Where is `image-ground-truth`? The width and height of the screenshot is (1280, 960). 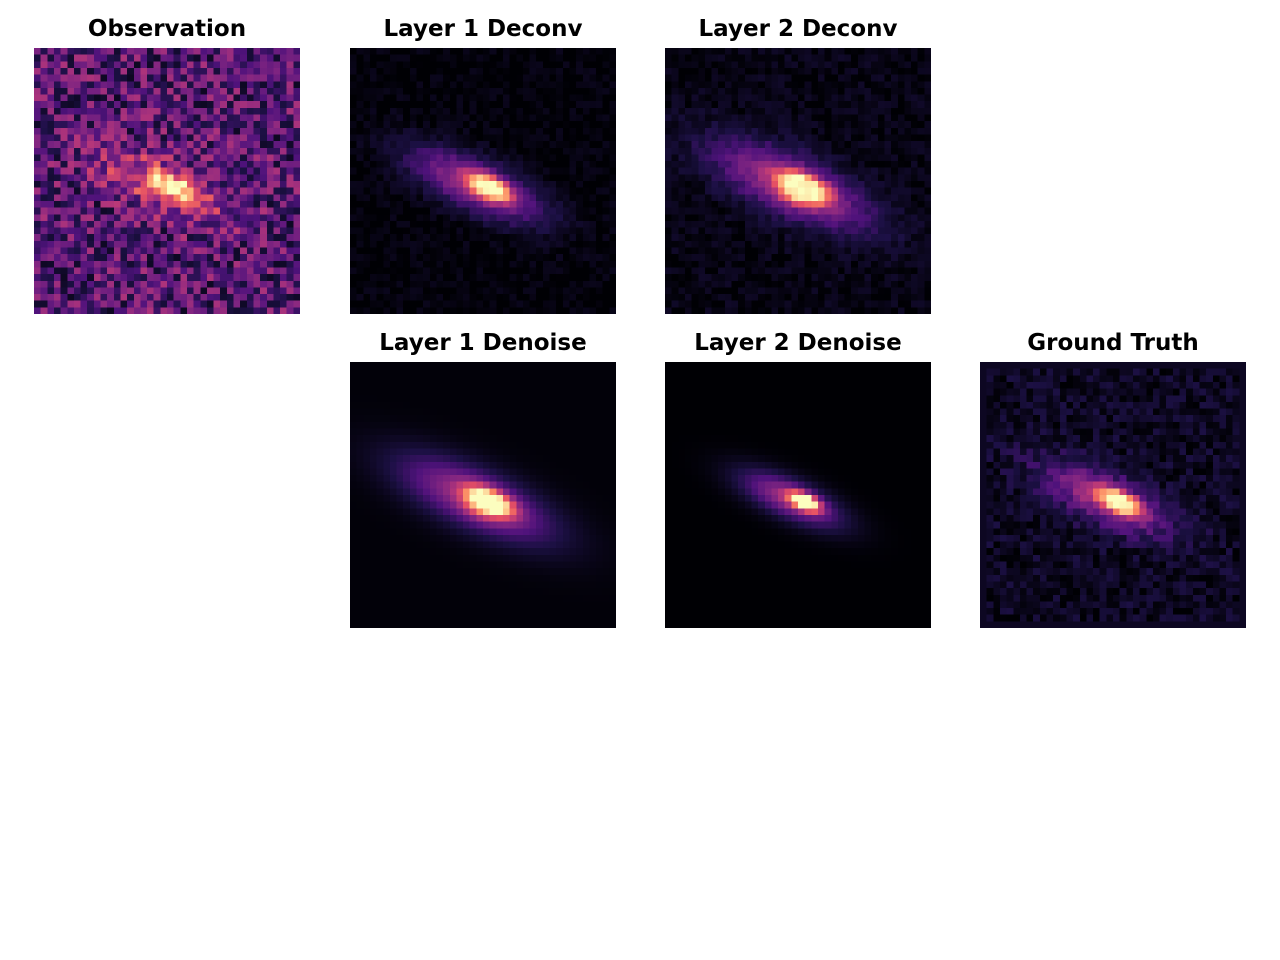
image-ground-truth is located at coordinates (1113, 495).